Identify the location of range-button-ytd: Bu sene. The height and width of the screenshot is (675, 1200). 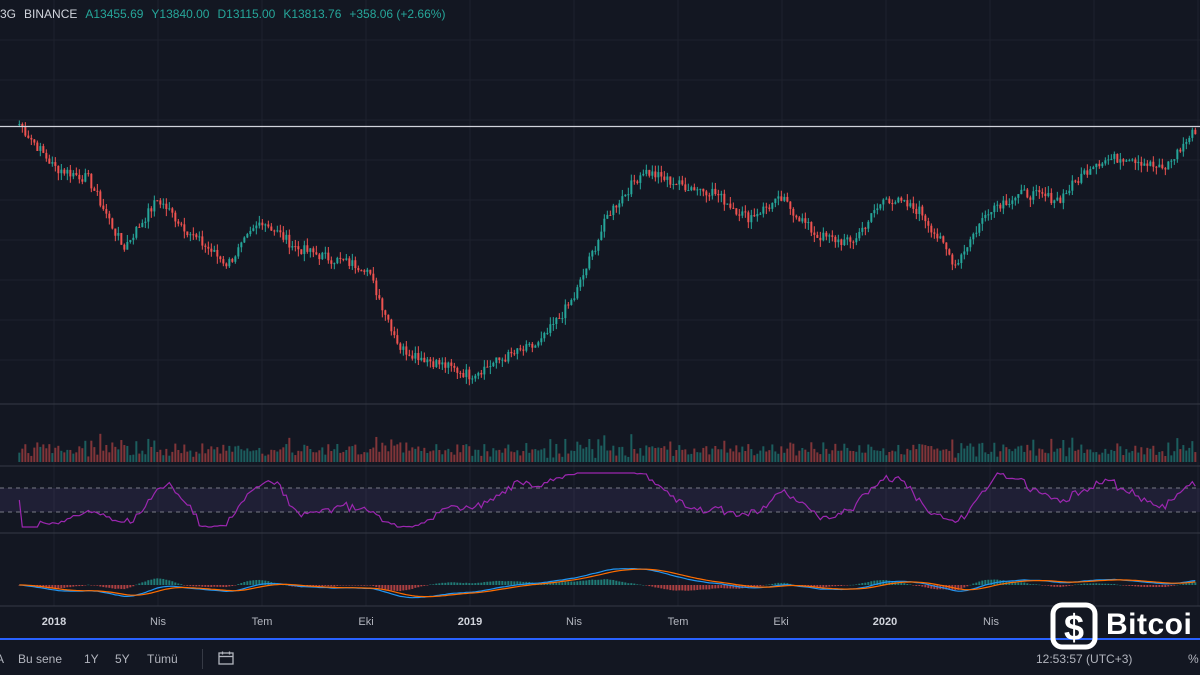
(40, 659).